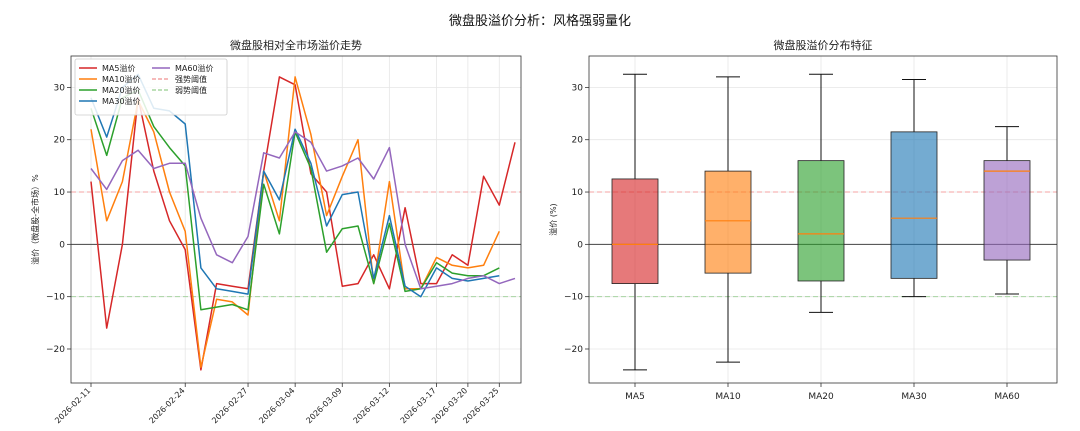 The width and height of the screenshot is (1080, 431). I want to click on legend-label: 弱势阈值, so click(191, 90).